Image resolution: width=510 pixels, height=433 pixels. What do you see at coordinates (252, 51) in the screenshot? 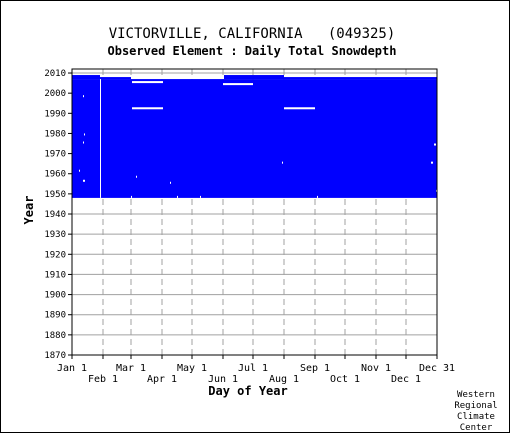
I see `chart-subtitle: Observed Element : Daily Total Snowdepth` at bounding box center [252, 51].